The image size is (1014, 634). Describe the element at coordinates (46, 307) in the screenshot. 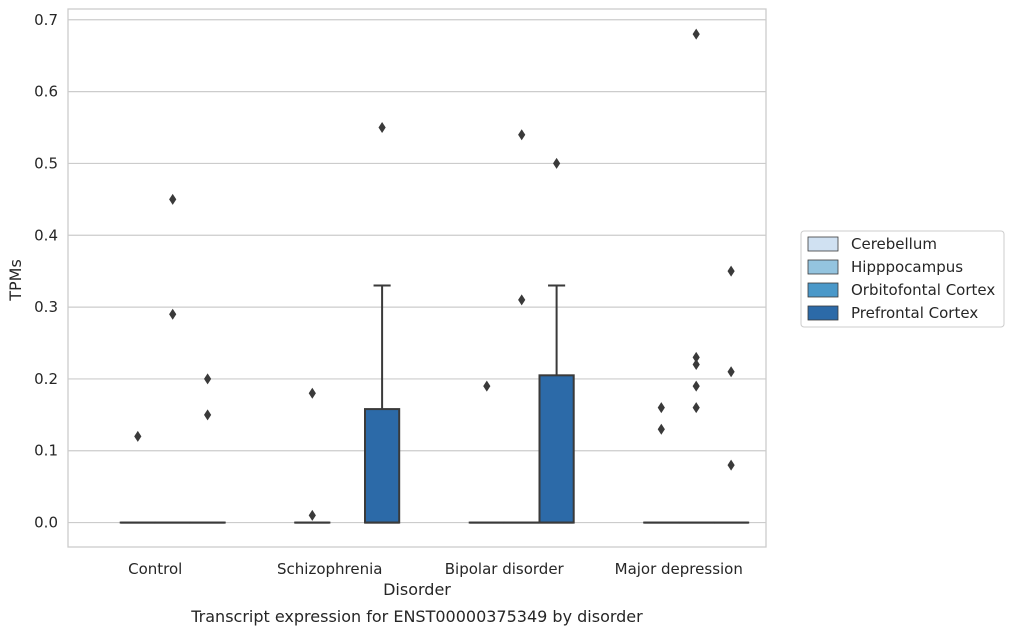

I see `y-tick-label: 0.3` at that location.